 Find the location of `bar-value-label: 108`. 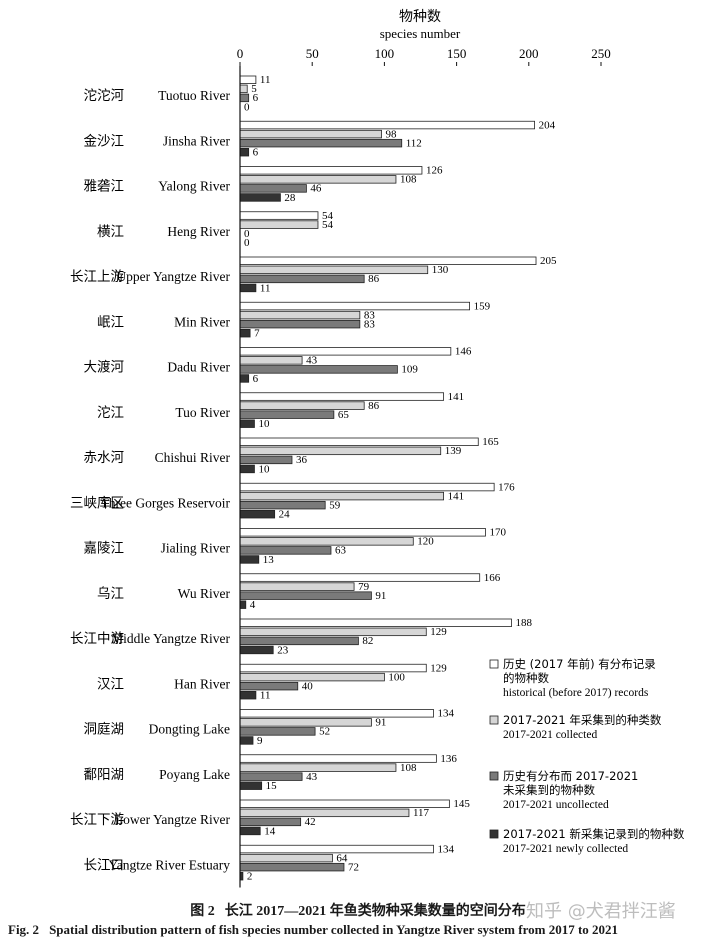

bar-value-label: 108 is located at coordinates (408, 180).